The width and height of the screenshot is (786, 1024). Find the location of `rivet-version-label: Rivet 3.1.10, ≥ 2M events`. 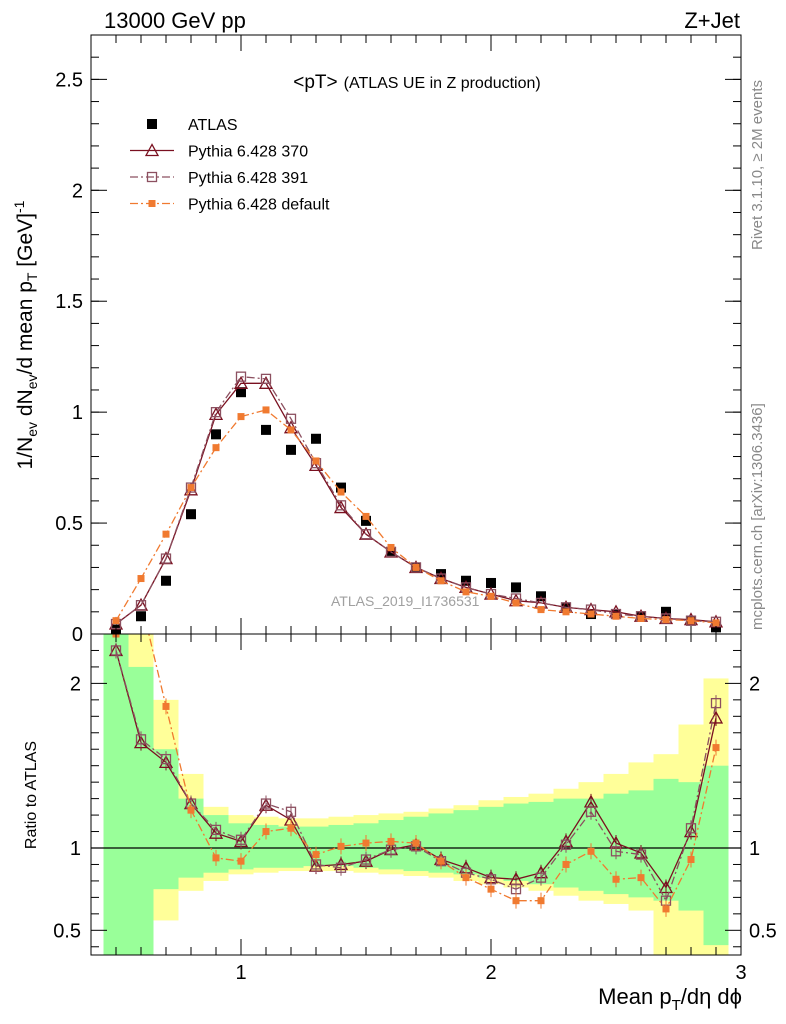

rivet-version-label: Rivet 3.1.10, ≥ 2M events is located at coordinates (757, 165).